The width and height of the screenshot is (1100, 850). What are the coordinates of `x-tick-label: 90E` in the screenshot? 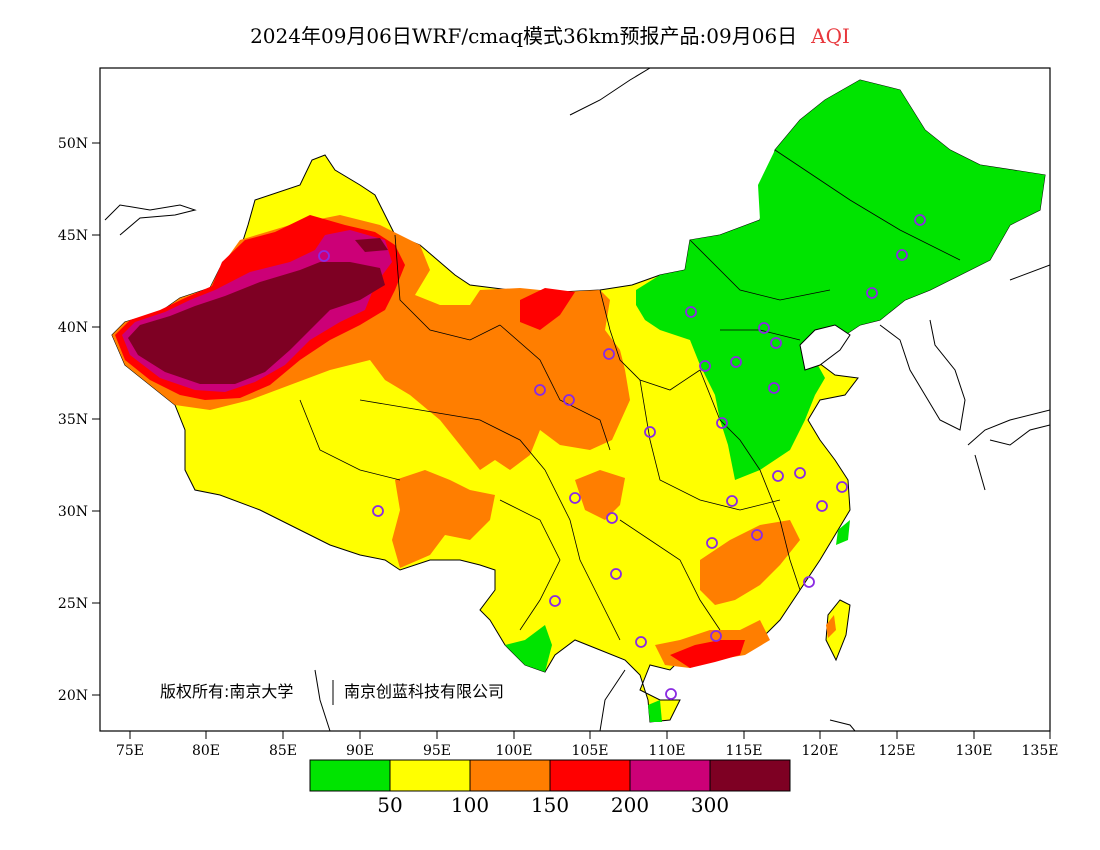 It's located at (360, 751).